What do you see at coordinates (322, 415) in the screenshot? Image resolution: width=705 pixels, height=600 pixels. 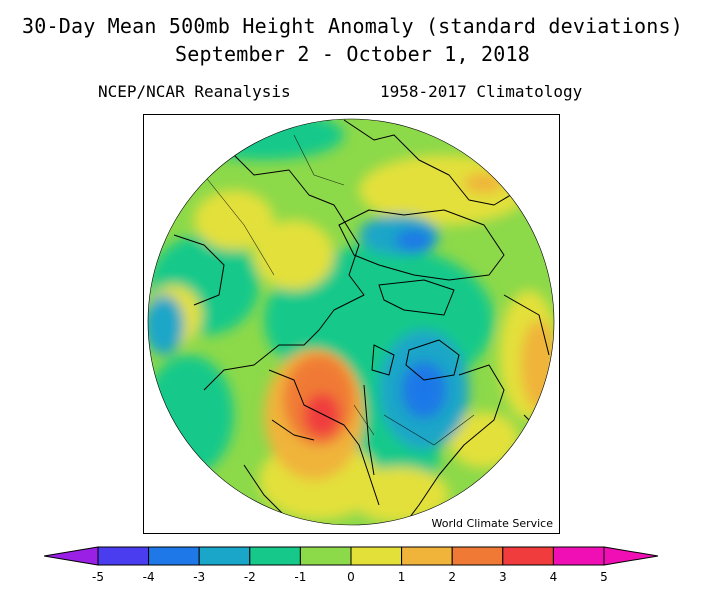 I see `peak-positive-anomaly` at bounding box center [322, 415].